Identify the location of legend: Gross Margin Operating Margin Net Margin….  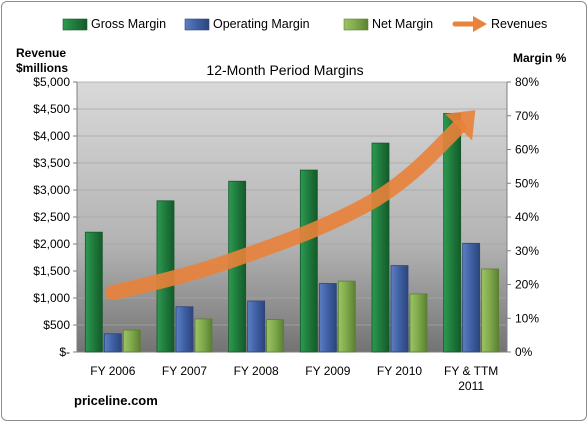
(304, 24).